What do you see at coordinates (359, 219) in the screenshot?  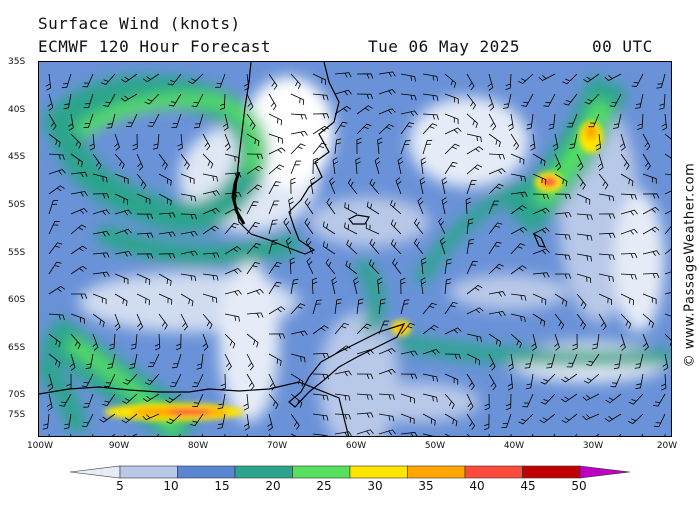 I see `falkland-islands` at bounding box center [359, 219].